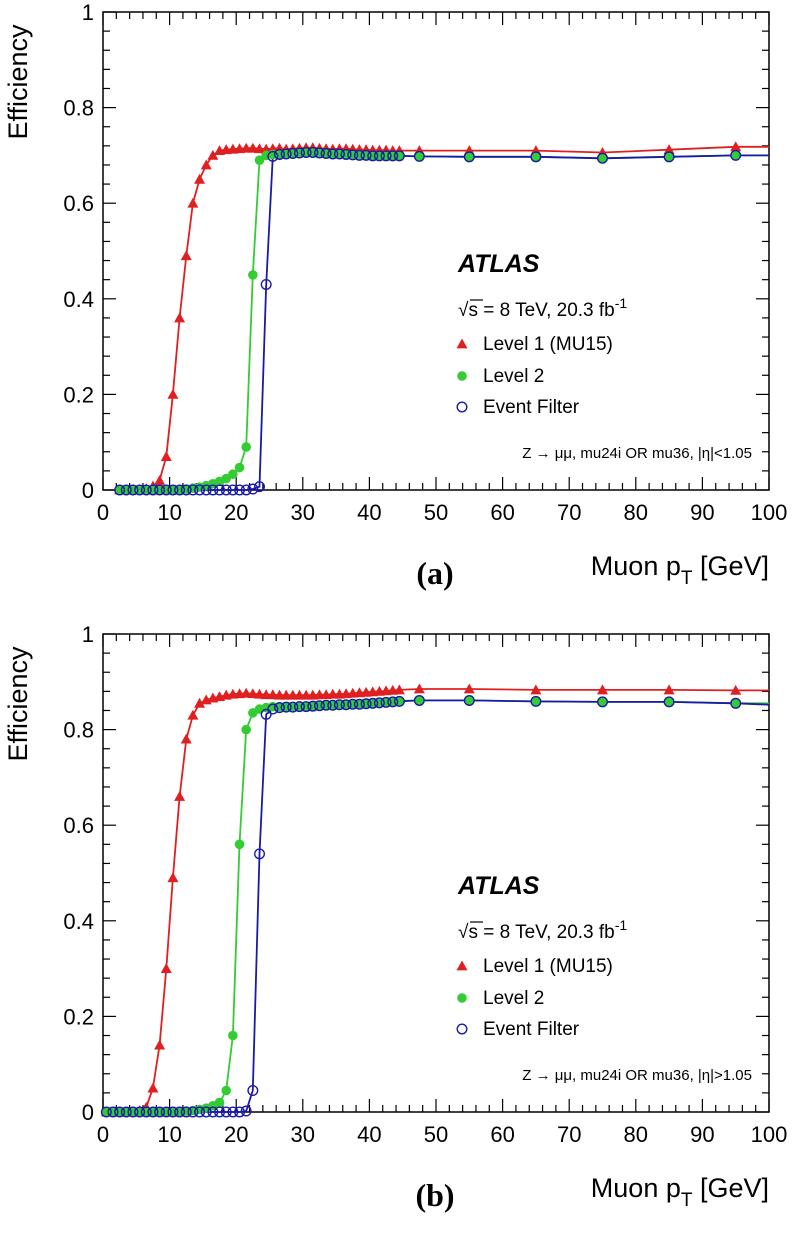 The width and height of the screenshot is (796, 1244). Describe the element at coordinates (702, 512) in the screenshot. I see `panel-a-x-tick-label: 90` at that location.